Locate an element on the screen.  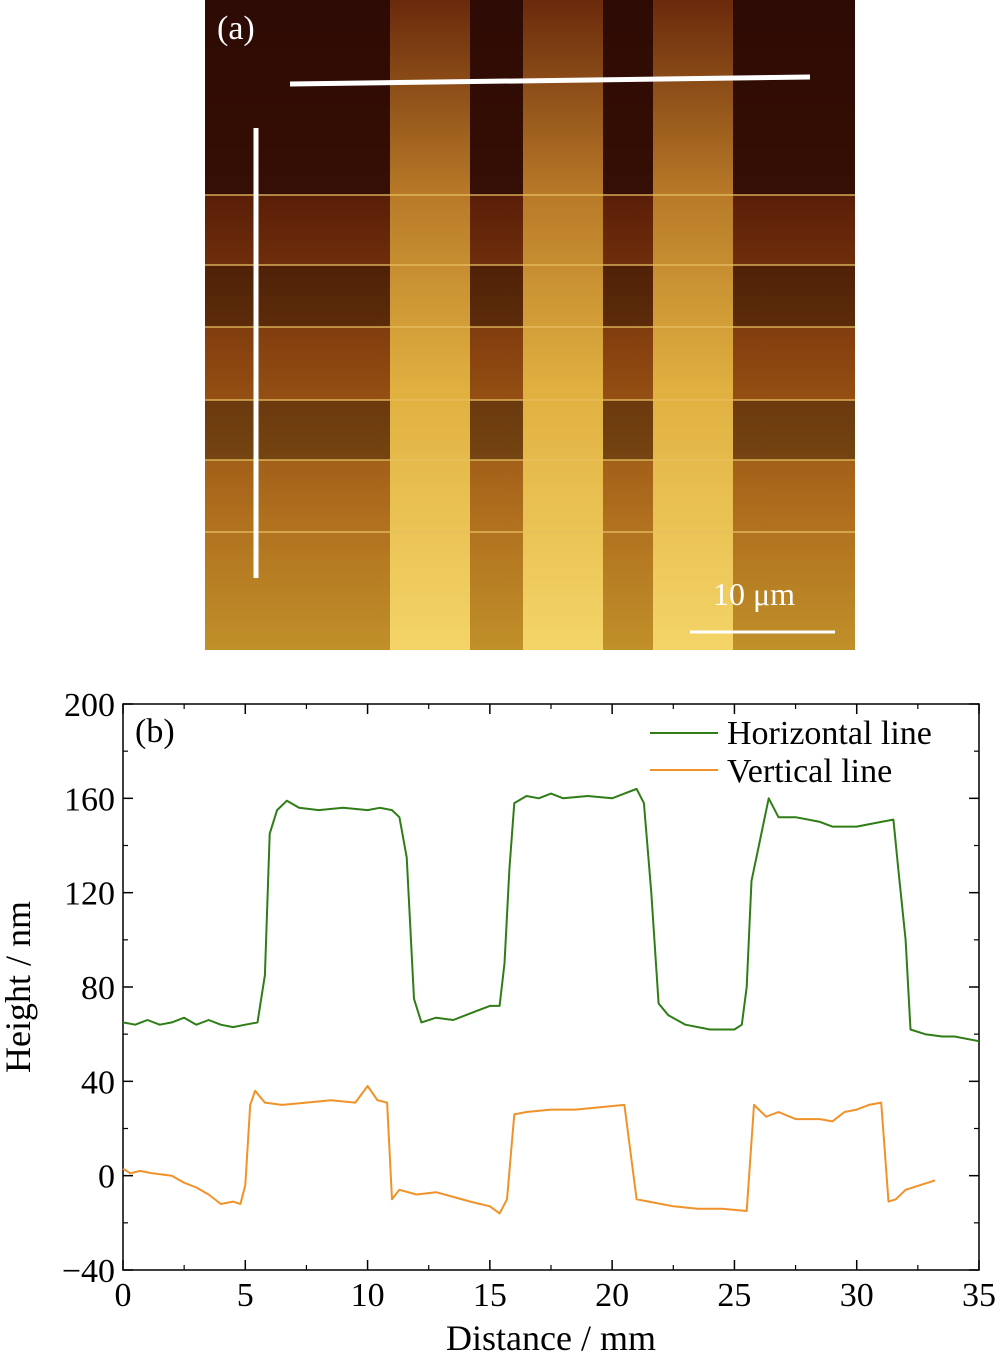
y-tick-label: 40 is located at coordinates (98, 1082).